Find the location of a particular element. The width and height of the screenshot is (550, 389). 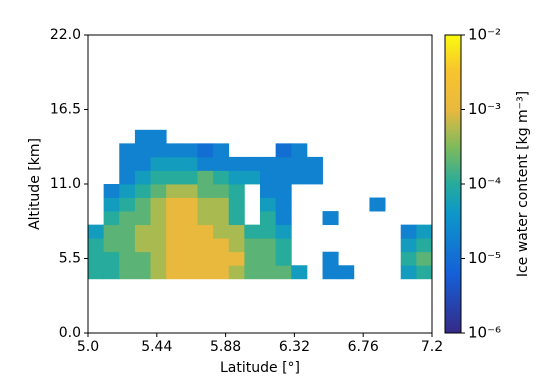

colorbar-label: Ice water content [kg m⁻³] is located at coordinates (523, 184).